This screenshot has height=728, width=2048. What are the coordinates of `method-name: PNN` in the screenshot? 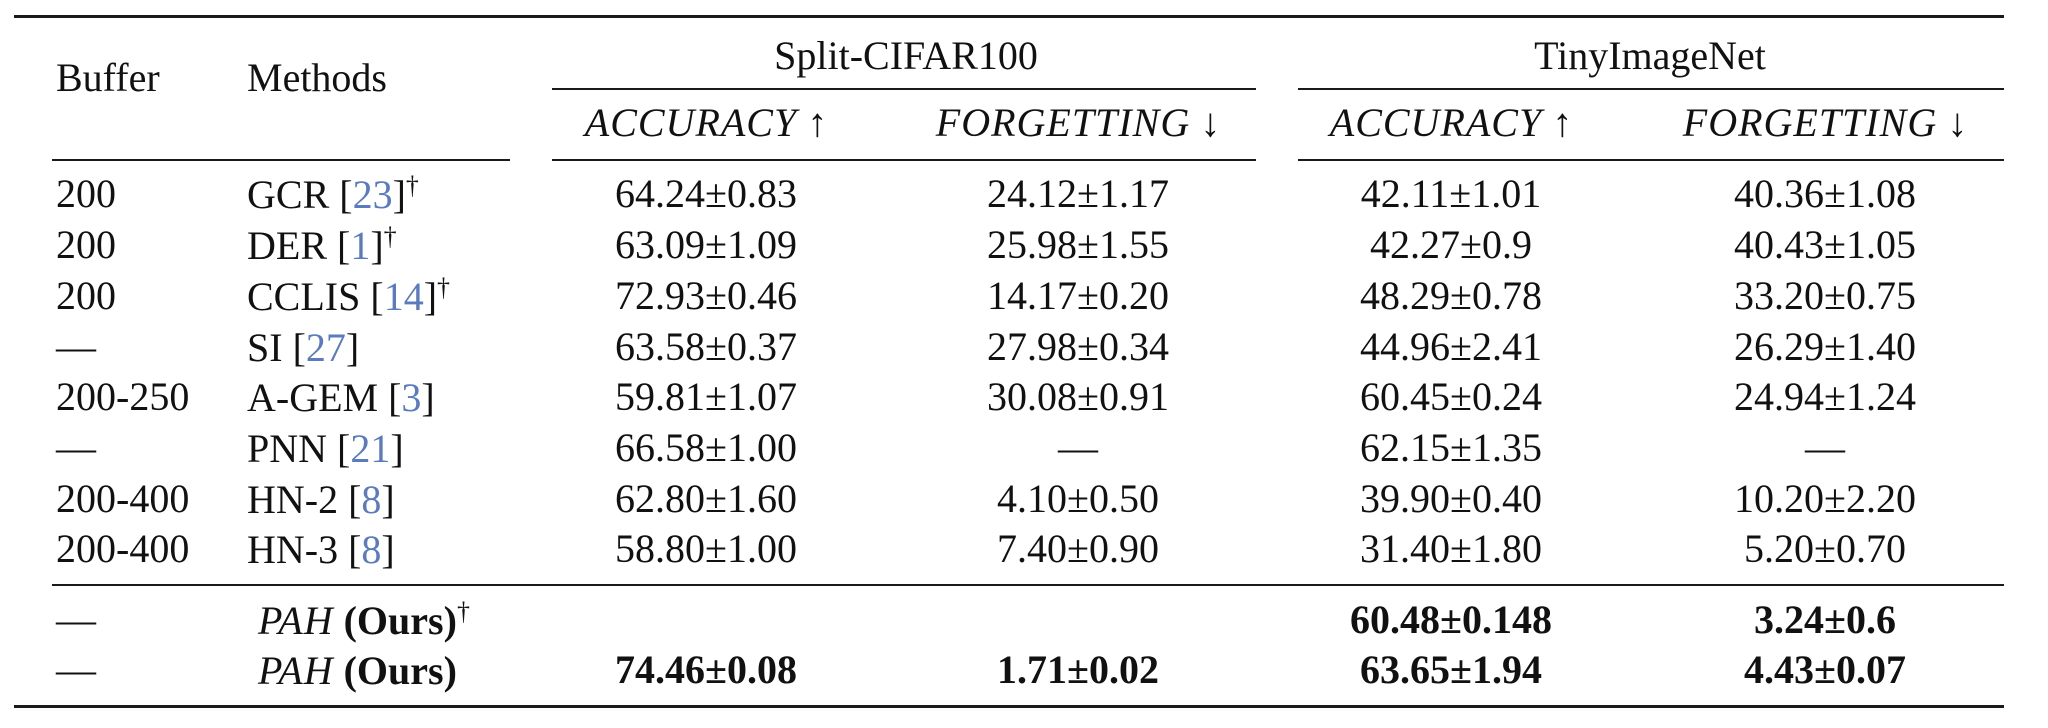 It's located at (287, 448).